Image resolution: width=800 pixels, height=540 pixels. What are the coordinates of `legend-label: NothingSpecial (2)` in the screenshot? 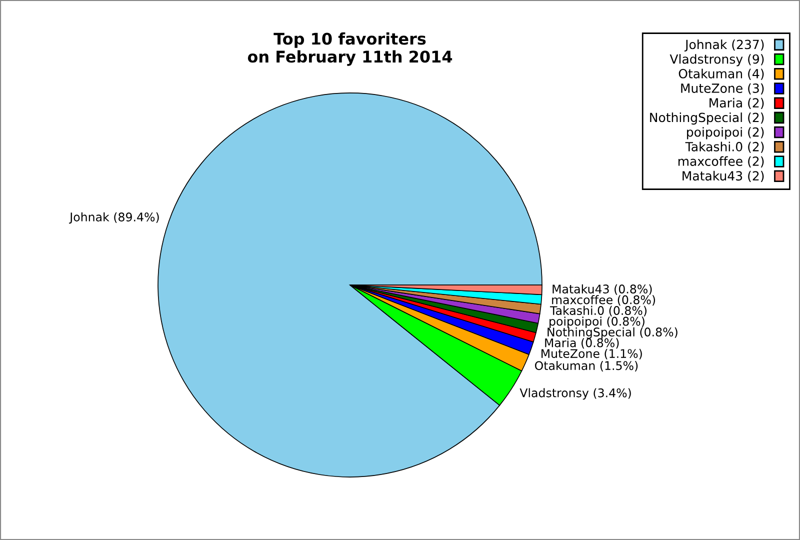 It's located at (707, 118).